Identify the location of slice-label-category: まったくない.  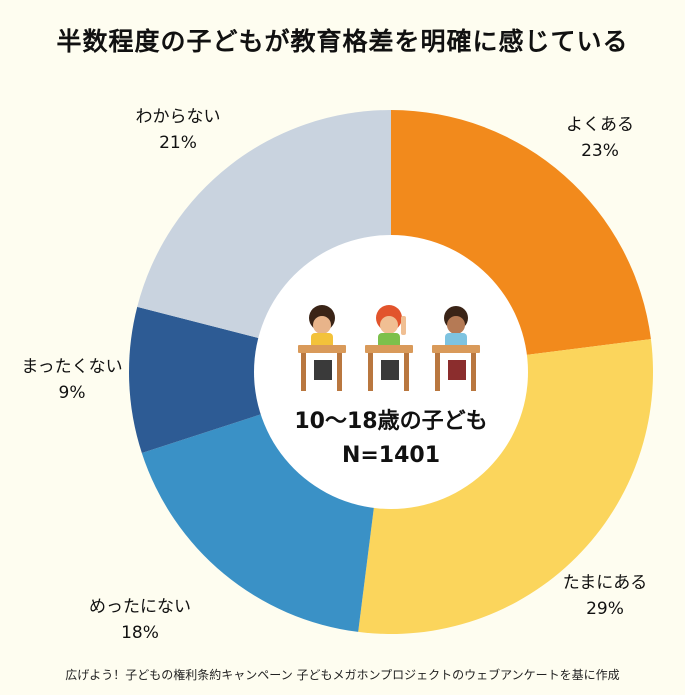
(71, 367).